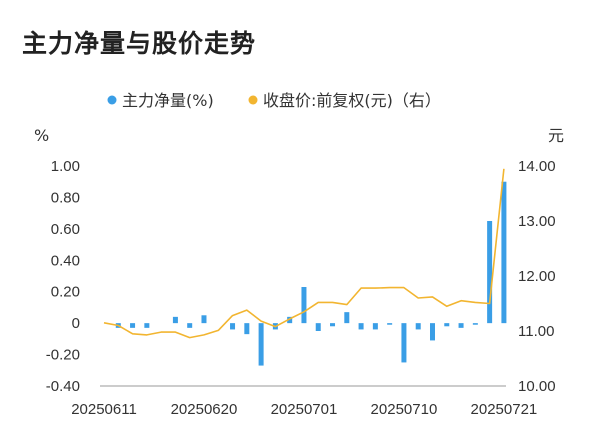 Image resolution: width=600 pixels, height=446 pixels. Describe the element at coordinates (65, 229) in the screenshot. I see `left-tick-label: 0.60` at that location.